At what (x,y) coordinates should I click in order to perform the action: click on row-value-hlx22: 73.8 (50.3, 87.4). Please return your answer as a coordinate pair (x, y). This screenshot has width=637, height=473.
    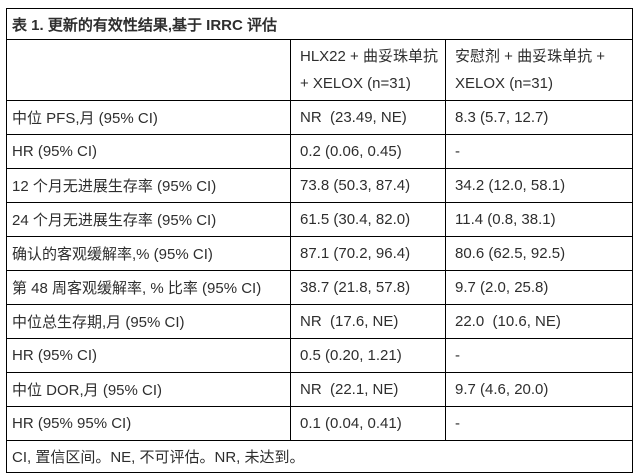
    Looking at the image, I should click on (368, 185).